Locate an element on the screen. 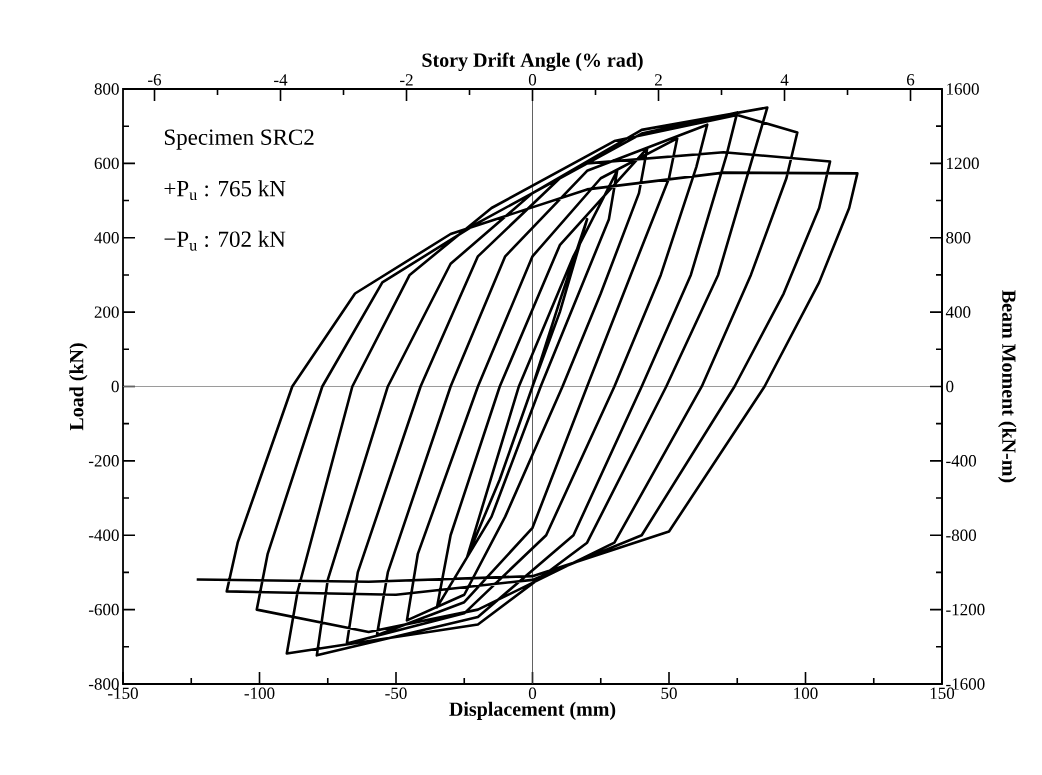 This screenshot has width=1042, height=775. x-tick-label: 0 is located at coordinates (532, 693).